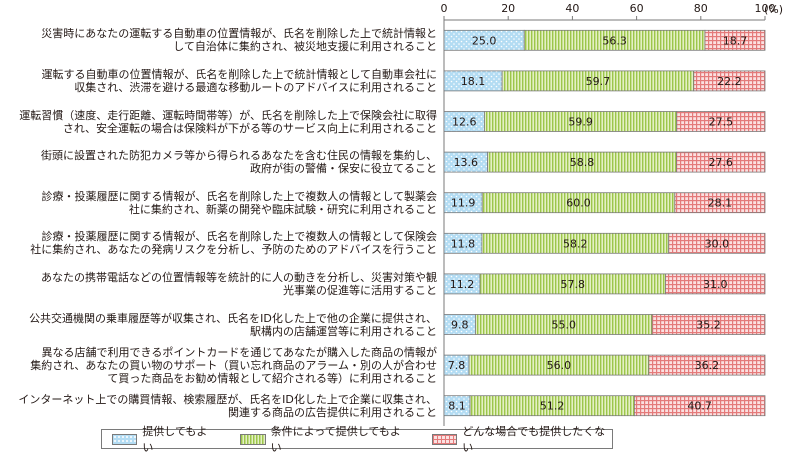 The height and width of the screenshot is (457, 802). Describe the element at coordinates (332, 412) in the screenshot. I see `category-label-line: 関連する商品の広告提供に利用されること` at that location.